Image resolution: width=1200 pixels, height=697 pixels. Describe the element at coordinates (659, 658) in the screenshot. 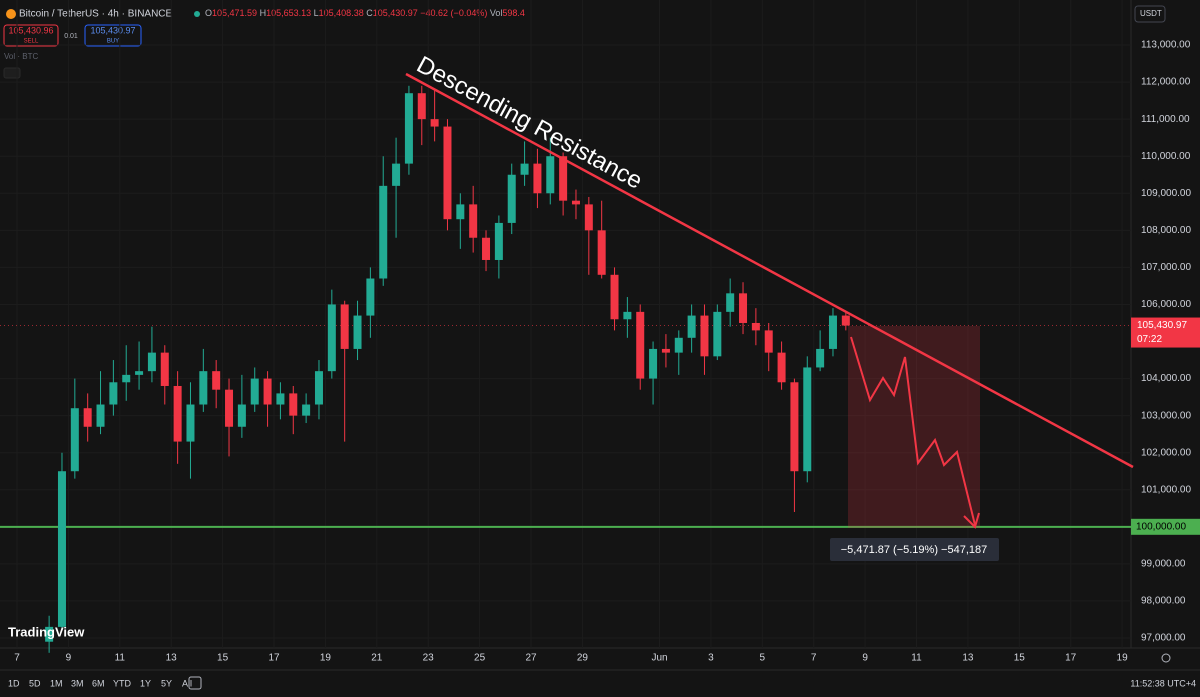

I see `x-tick-label: Jun` at that location.